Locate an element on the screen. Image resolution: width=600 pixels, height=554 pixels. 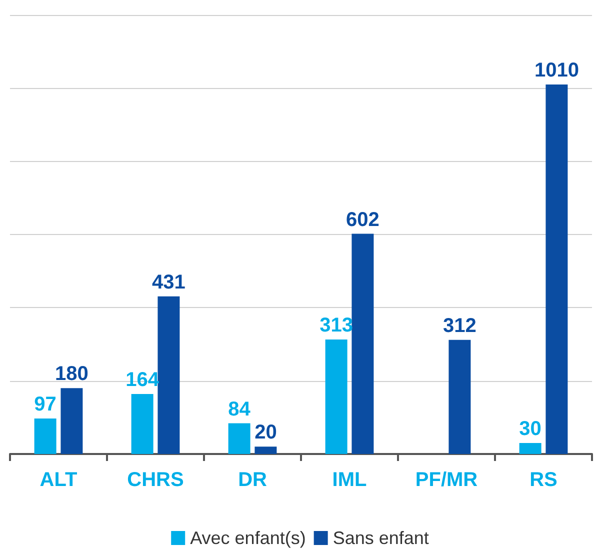
x-tick-label: CHRS is located at coordinates (155, 480).